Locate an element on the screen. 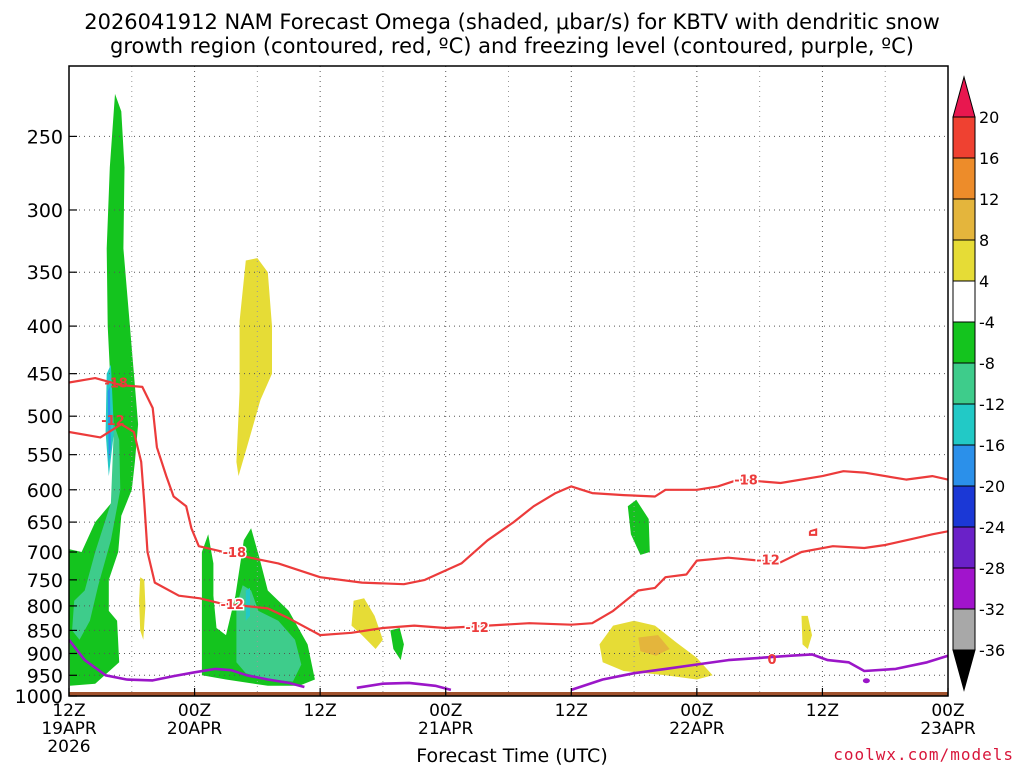  colorbar-label-7: -12 is located at coordinates (992, 404).